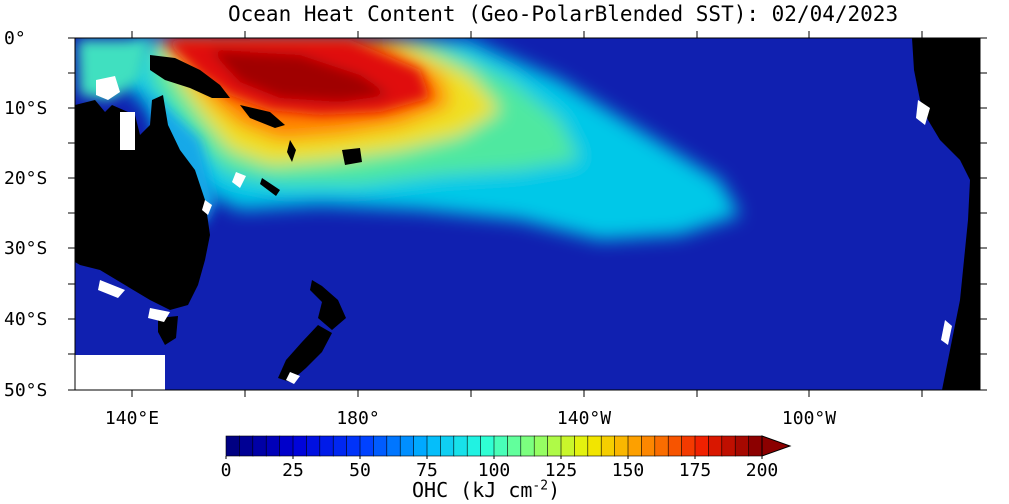 Image resolution: width=1009 pixels, height=504 pixels. Describe the element at coordinates (15, 38) in the screenshot. I see `lat-label-0: 0°` at that location.